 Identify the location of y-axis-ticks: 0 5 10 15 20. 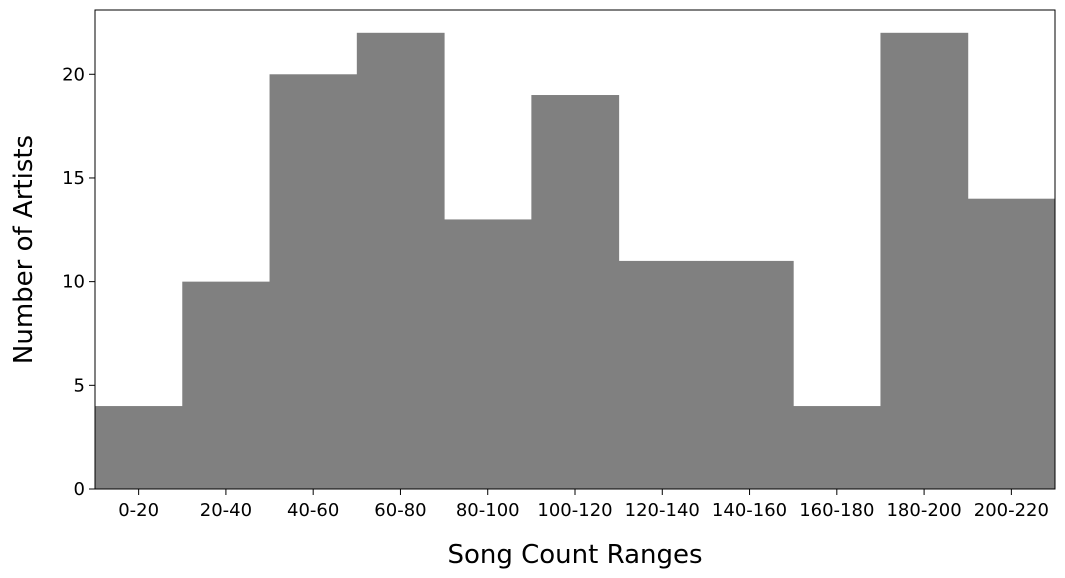
(78, 282).